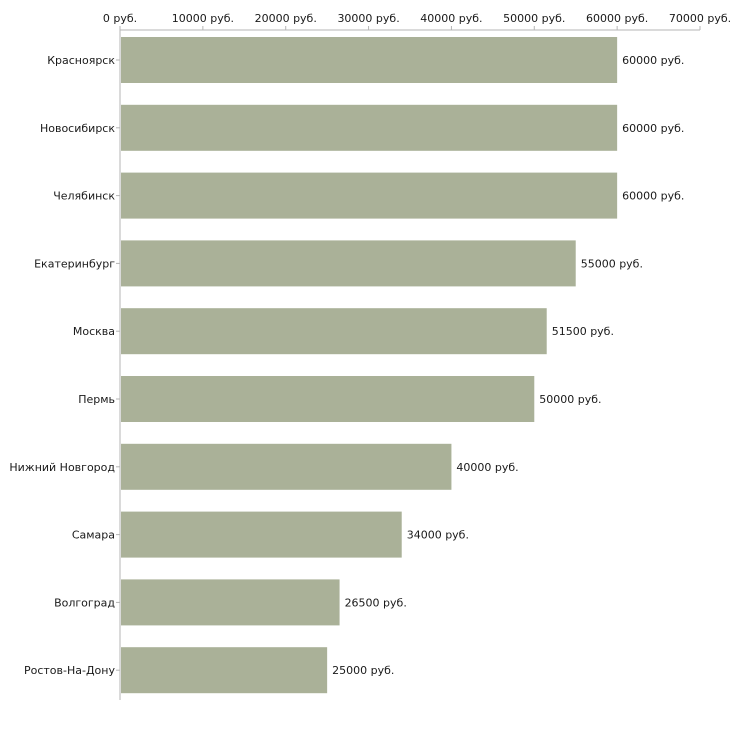  Describe the element at coordinates (120, 18) in the screenshot. I see `x-tick-label: 0 руб.` at that location.